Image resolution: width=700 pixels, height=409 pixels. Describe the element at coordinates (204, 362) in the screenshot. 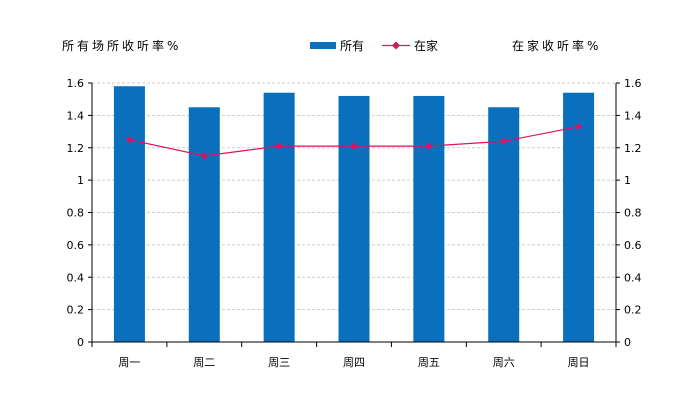

I see `x-tick-label: 周二` at that location.